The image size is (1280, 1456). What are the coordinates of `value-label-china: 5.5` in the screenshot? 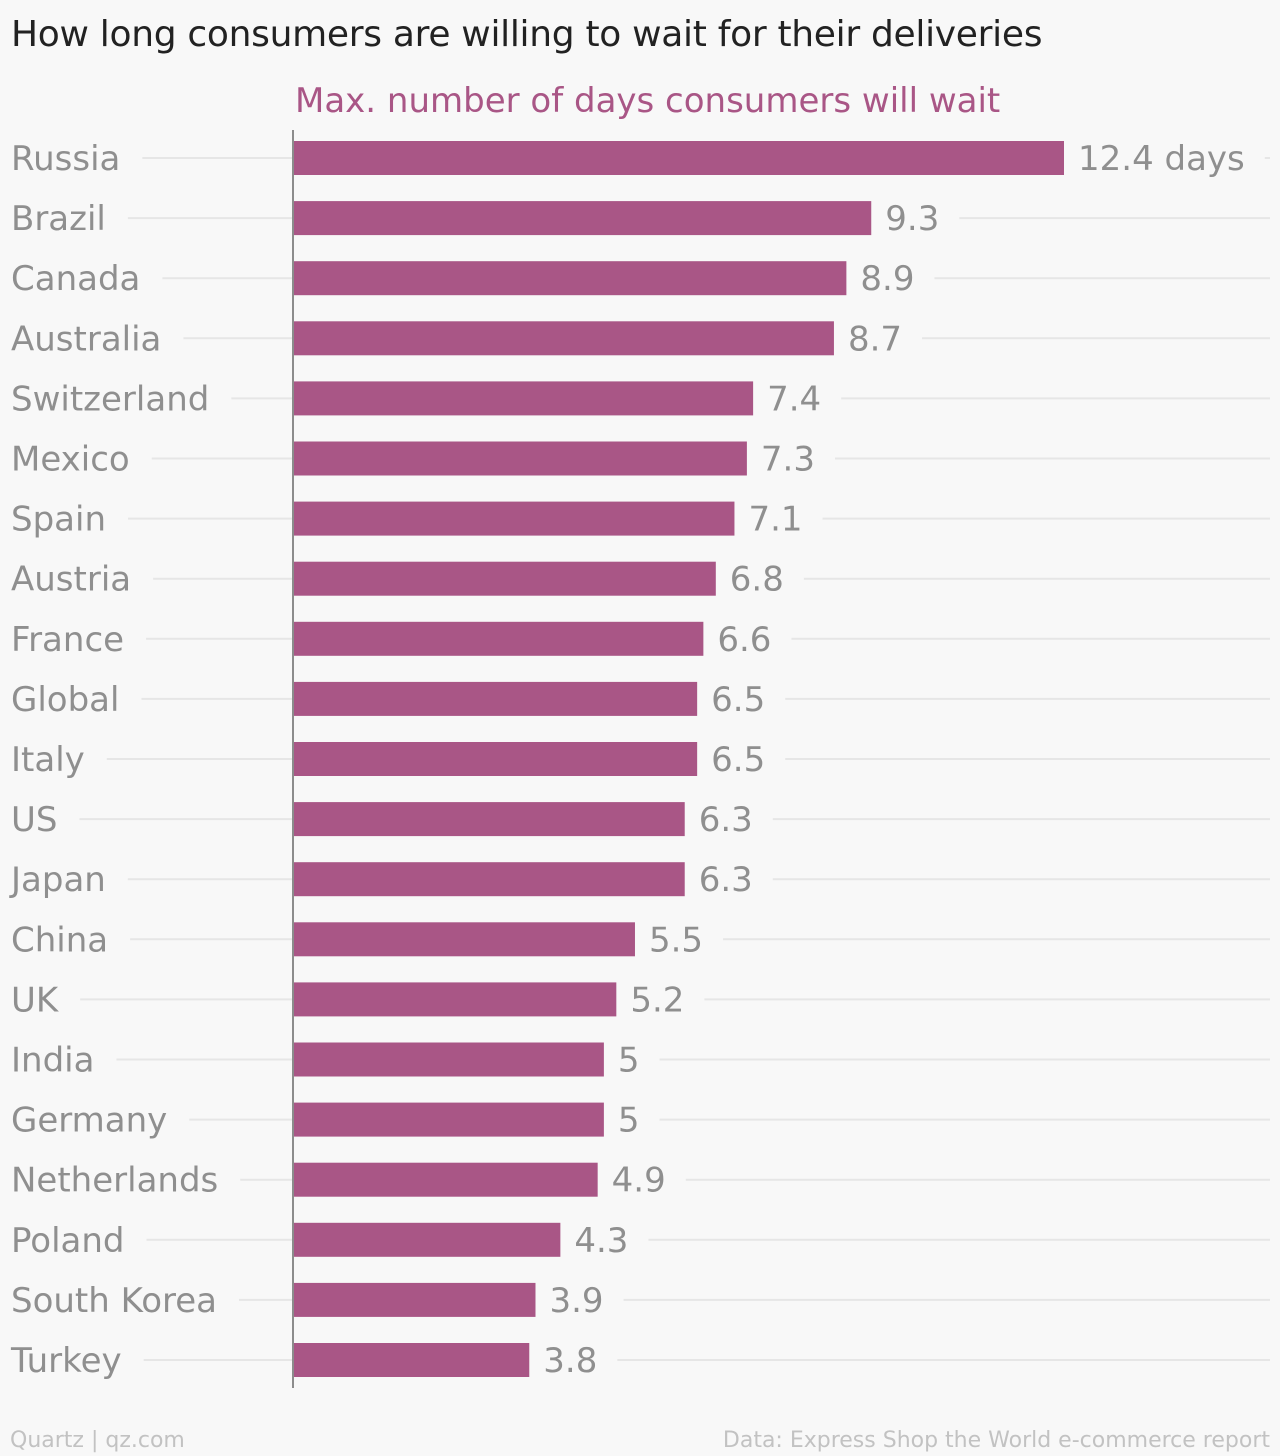 It's located at (676, 940).